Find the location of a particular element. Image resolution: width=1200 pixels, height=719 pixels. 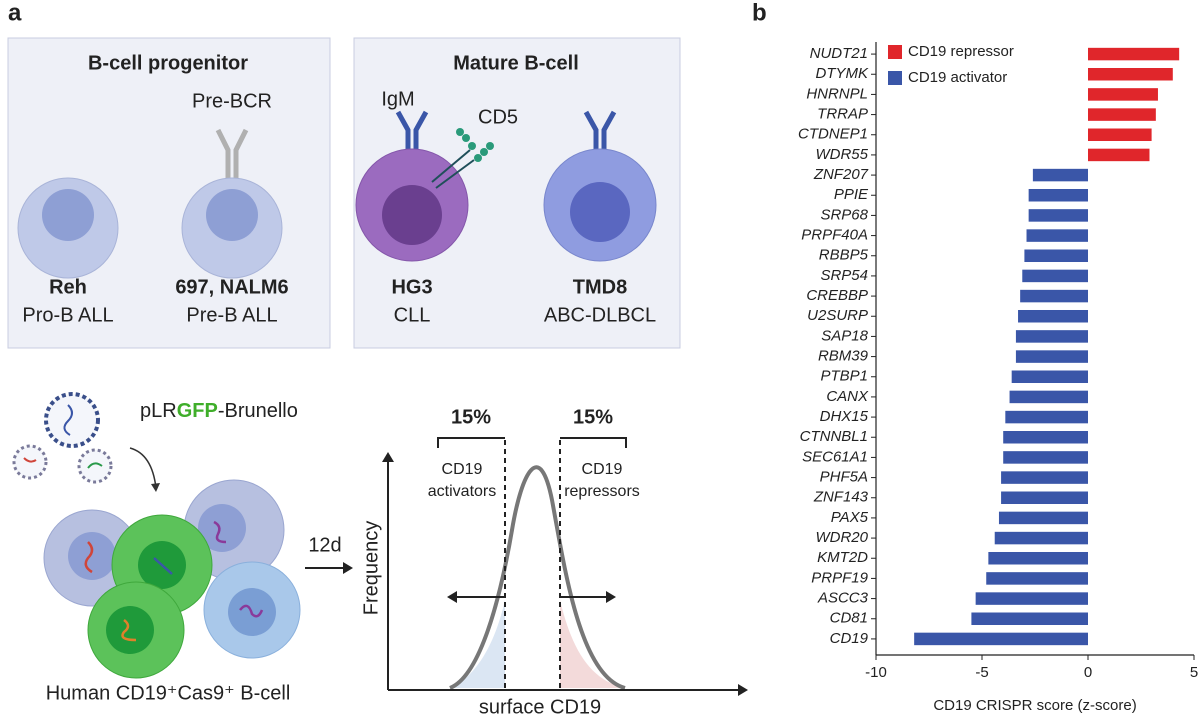

y-tick-label: ZNF143 is located at coordinates (841, 497).